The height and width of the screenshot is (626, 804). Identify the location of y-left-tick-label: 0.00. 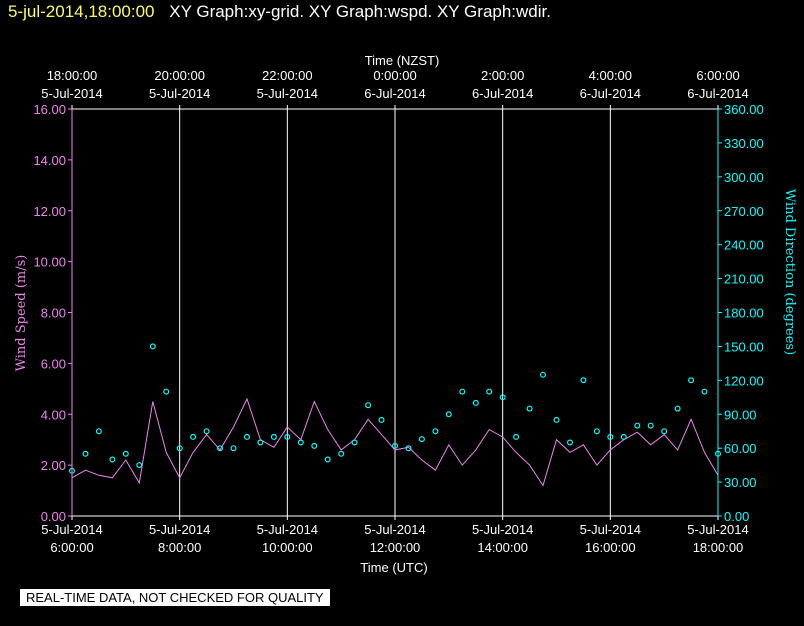
(53, 516).